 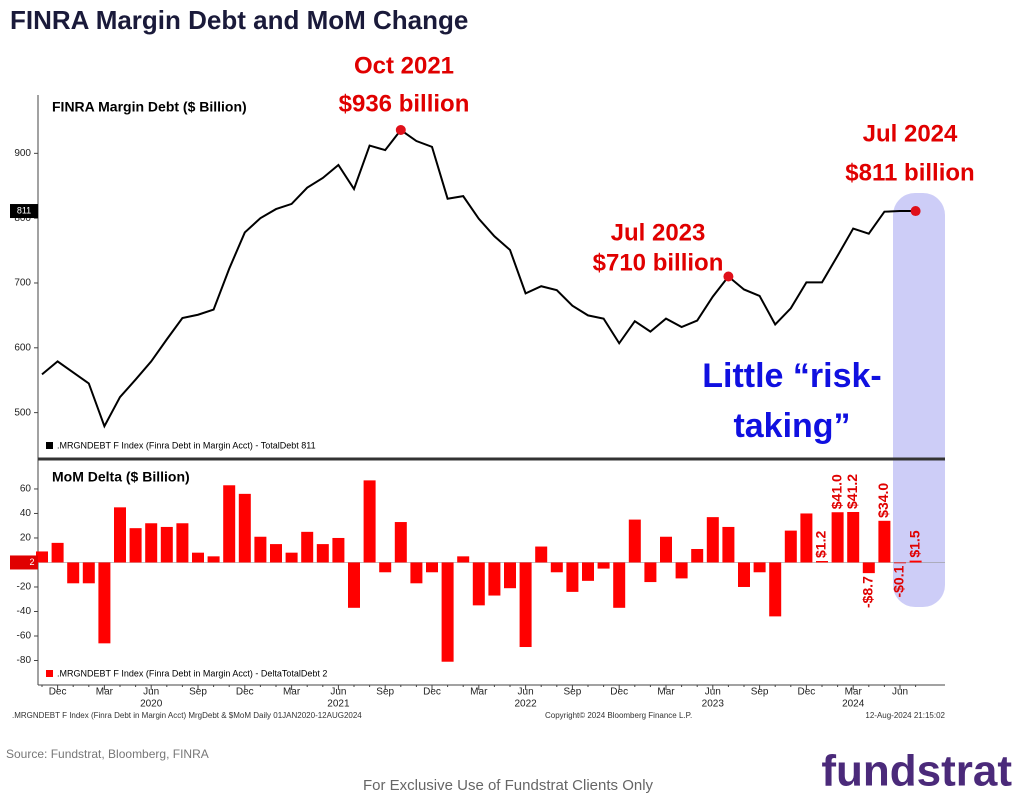 I want to click on panel-title: FINRA Margin Debt ($ Billion), so click(x=149, y=107).